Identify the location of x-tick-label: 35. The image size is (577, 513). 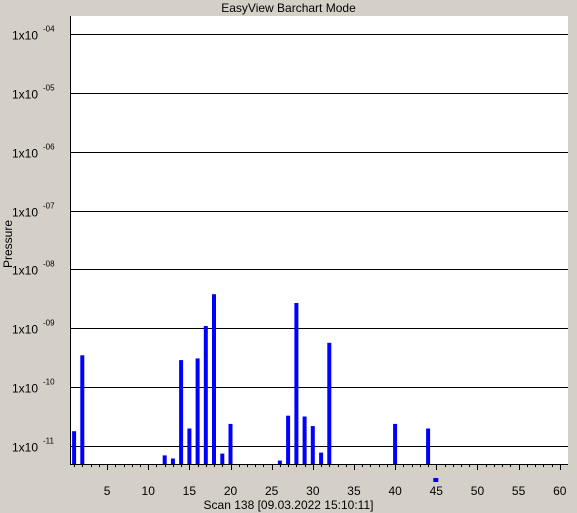
(354, 491).